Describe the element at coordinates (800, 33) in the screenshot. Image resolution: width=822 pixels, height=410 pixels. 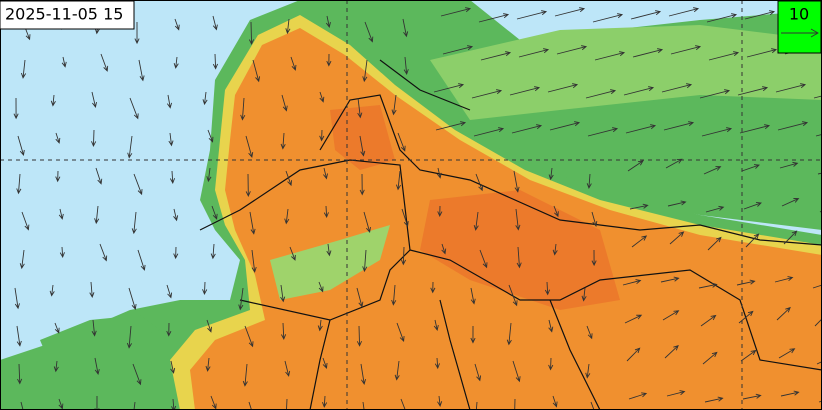
I see `reference-vector-arrow` at that location.